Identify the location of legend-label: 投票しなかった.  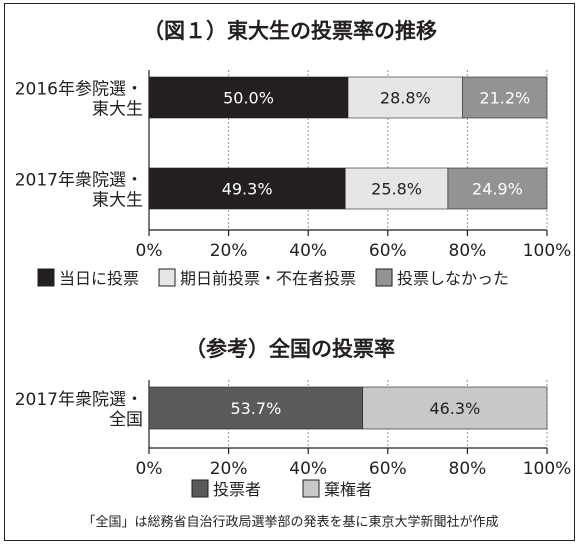
(453, 278).